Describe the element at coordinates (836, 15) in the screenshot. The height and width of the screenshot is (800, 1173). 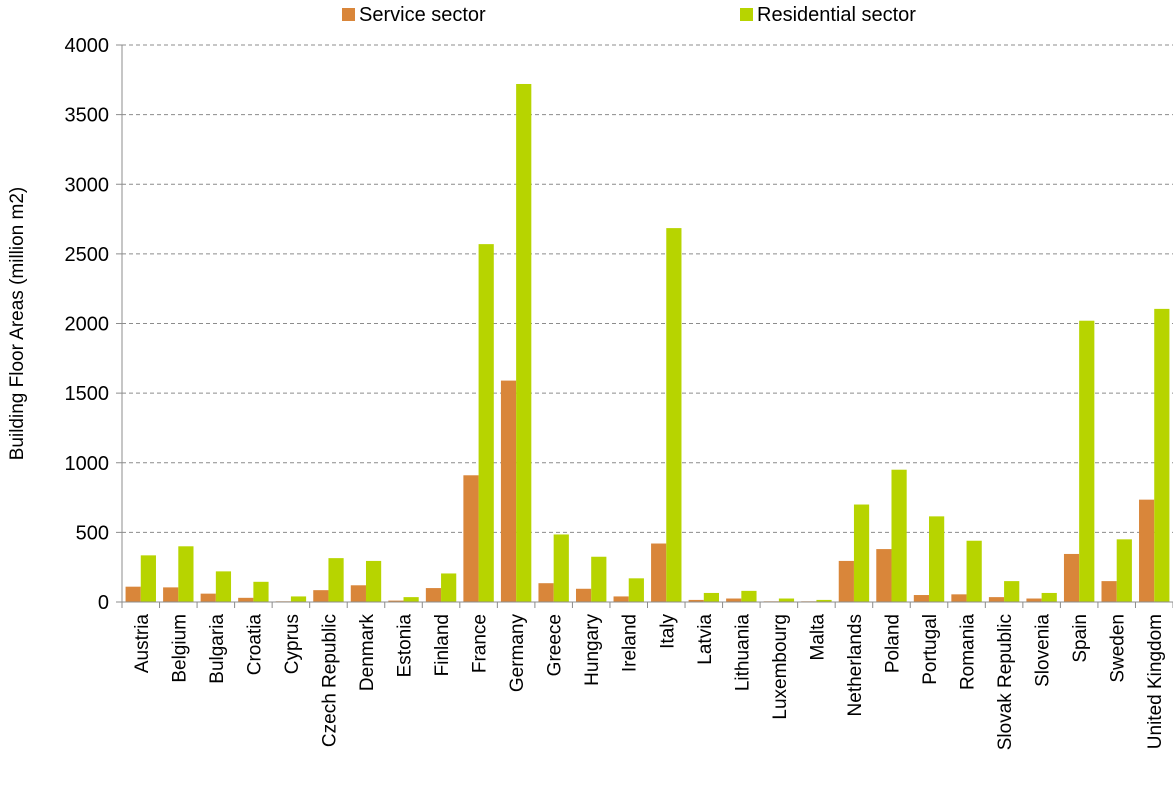
I see `legend-label: Residential sector` at that location.